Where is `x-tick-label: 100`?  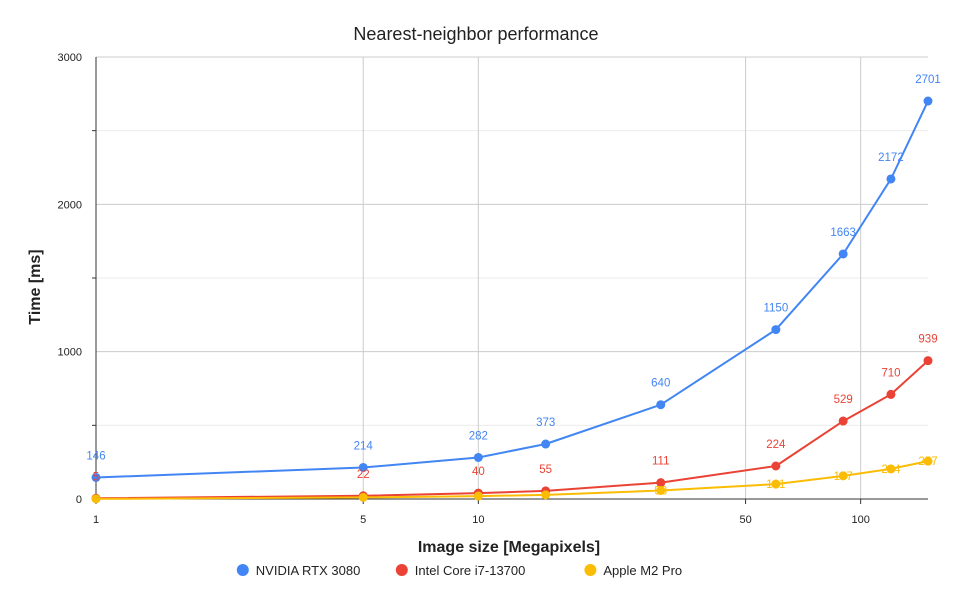
x-tick-label: 100 is located at coordinates (860, 520).